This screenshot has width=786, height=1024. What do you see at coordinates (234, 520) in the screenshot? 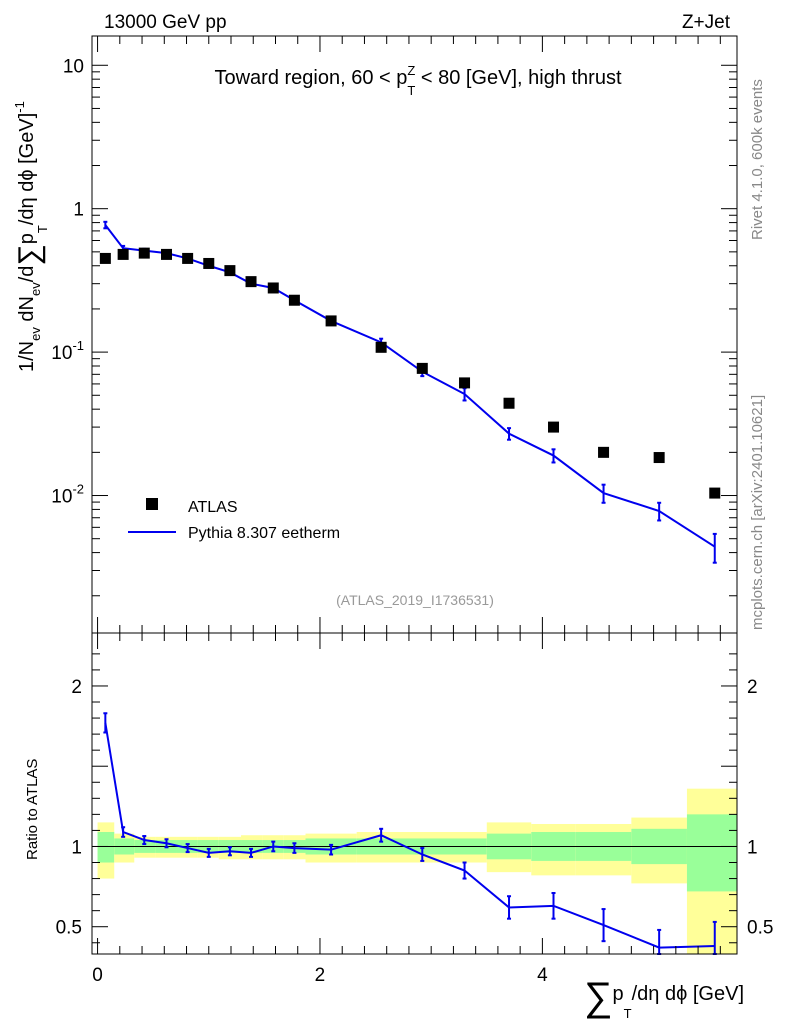
I see `legend: ATLAS Pythia 8.307 eetherm` at bounding box center [234, 520].